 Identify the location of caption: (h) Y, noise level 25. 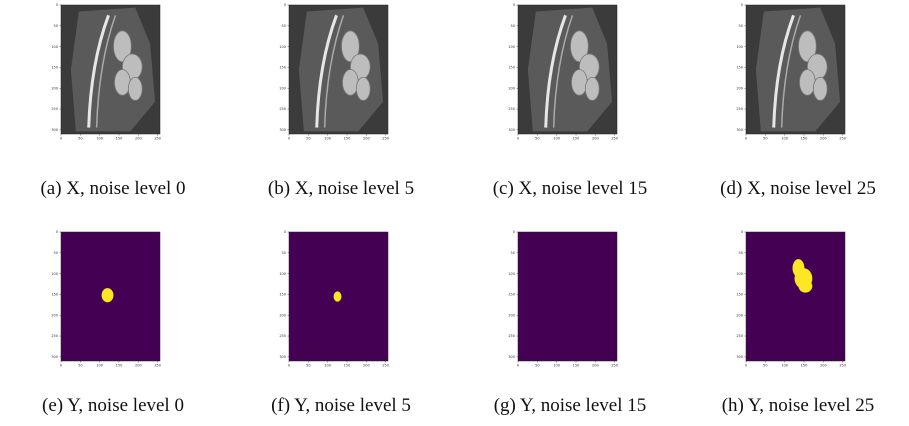
(798, 405).